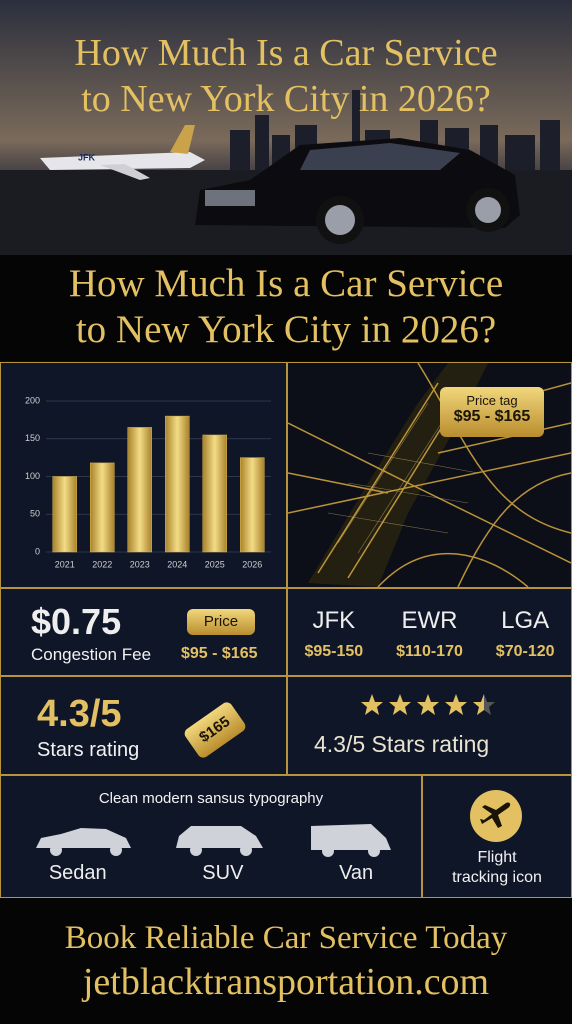 The width and height of the screenshot is (572, 1024). I want to click on map-price-tag: Price tag $95 - $165, so click(492, 412).